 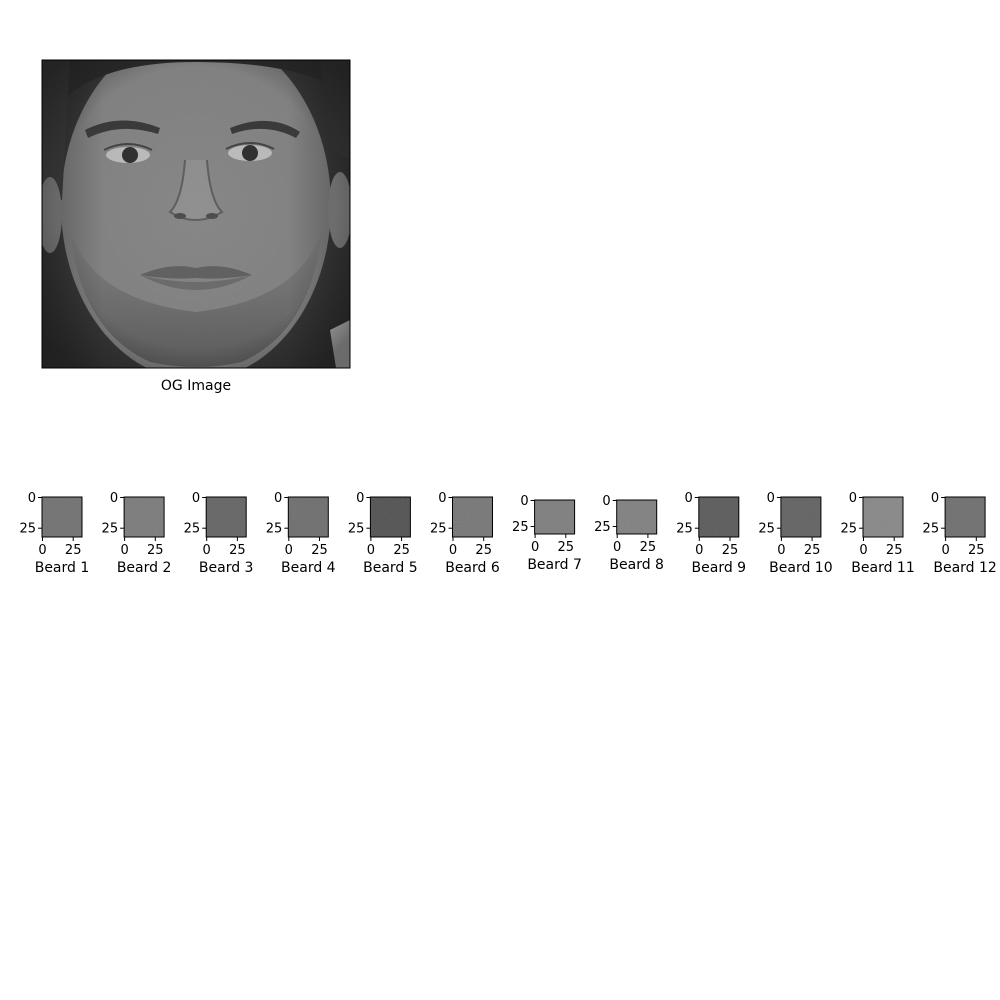 I want to click on og-image-panel: OG Image, so click(x=196, y=226).